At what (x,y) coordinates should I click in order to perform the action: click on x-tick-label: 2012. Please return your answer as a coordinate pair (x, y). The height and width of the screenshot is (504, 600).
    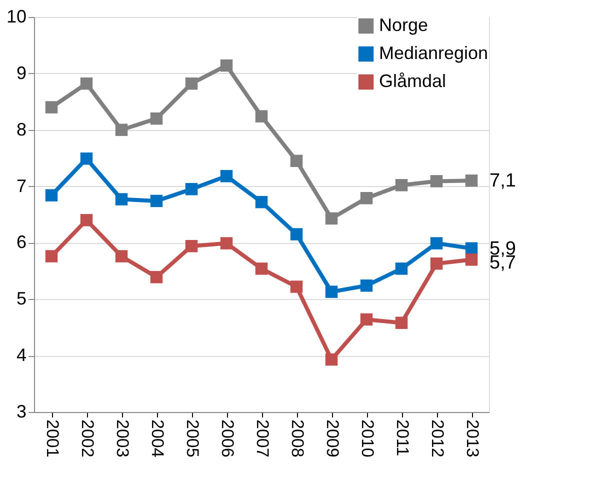
    Looking at the image, I should click on (437, 439).